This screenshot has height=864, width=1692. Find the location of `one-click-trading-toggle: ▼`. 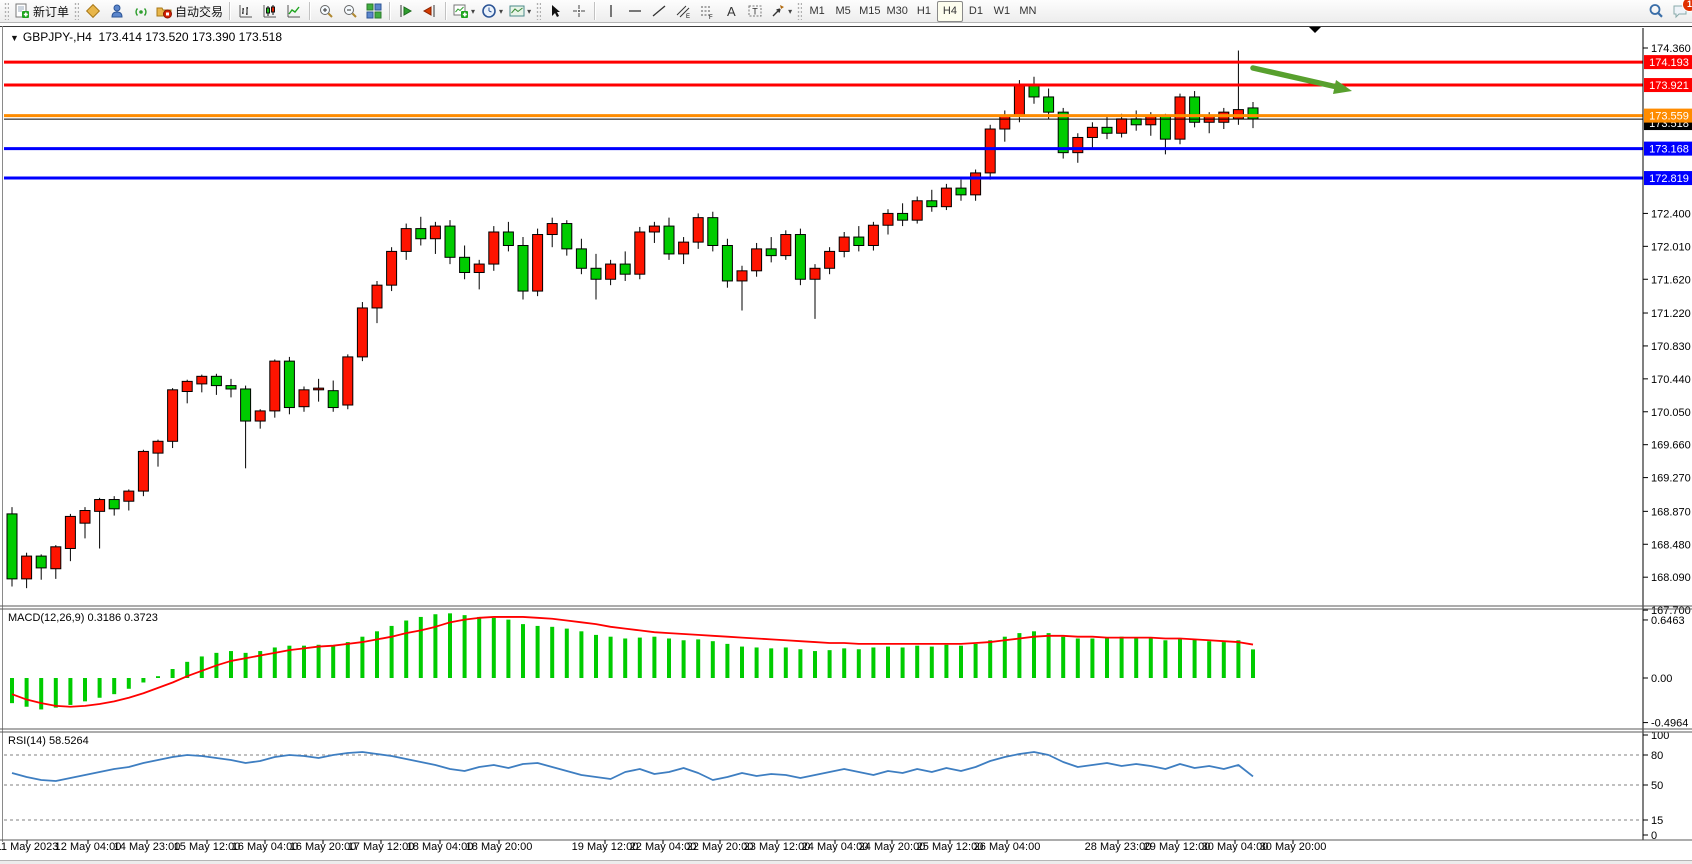

one-click-trading-toggle: ▼ is located at coordinates (14, 38).